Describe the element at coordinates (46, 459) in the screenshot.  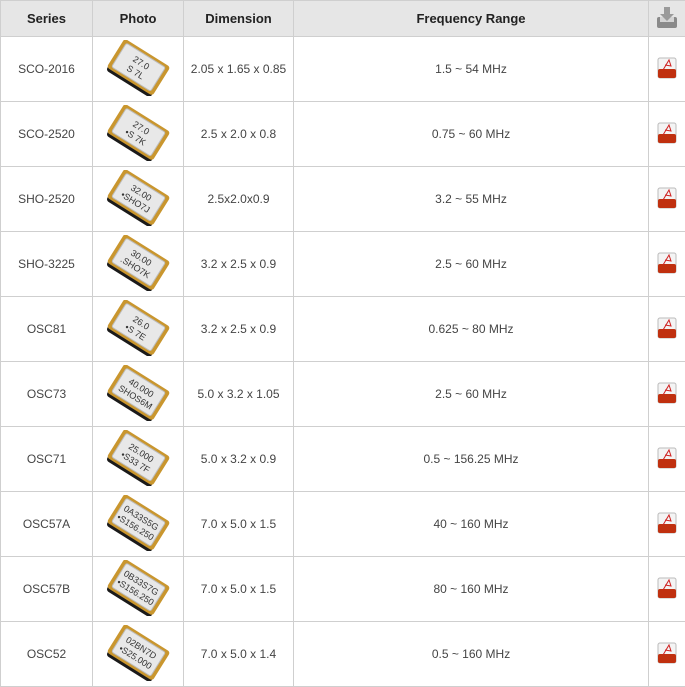
I see `series-cell: OSC71` at that location.